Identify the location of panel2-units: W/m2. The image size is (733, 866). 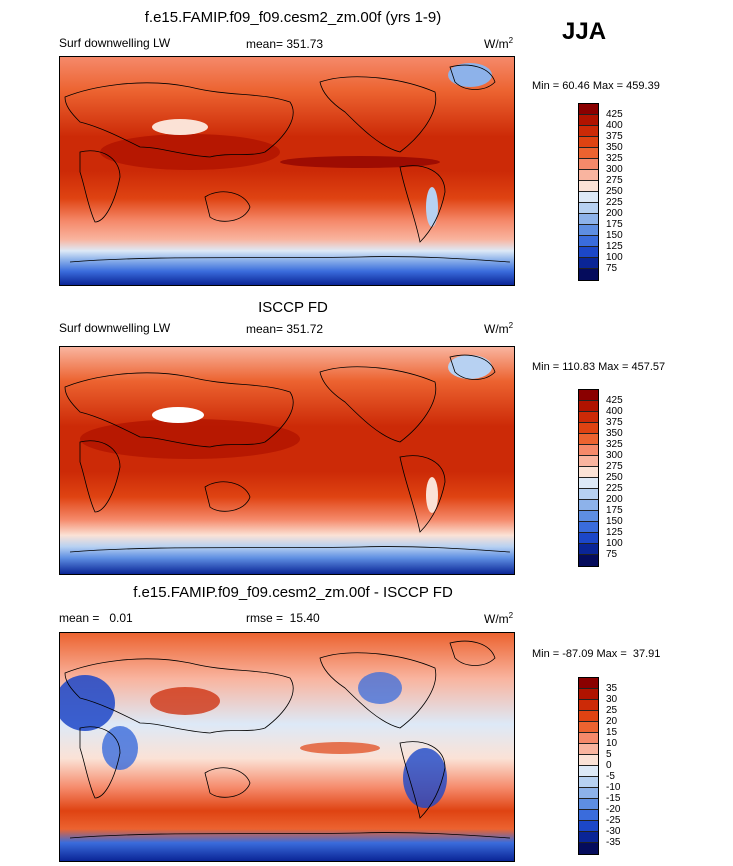
(499, 328).